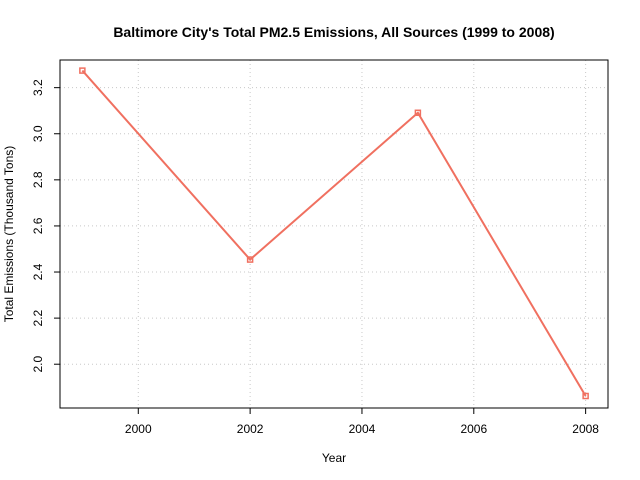  Describe the element at coordinates (473, 429) in the screenshot. I see `x-tick-label: 2006` at that location.